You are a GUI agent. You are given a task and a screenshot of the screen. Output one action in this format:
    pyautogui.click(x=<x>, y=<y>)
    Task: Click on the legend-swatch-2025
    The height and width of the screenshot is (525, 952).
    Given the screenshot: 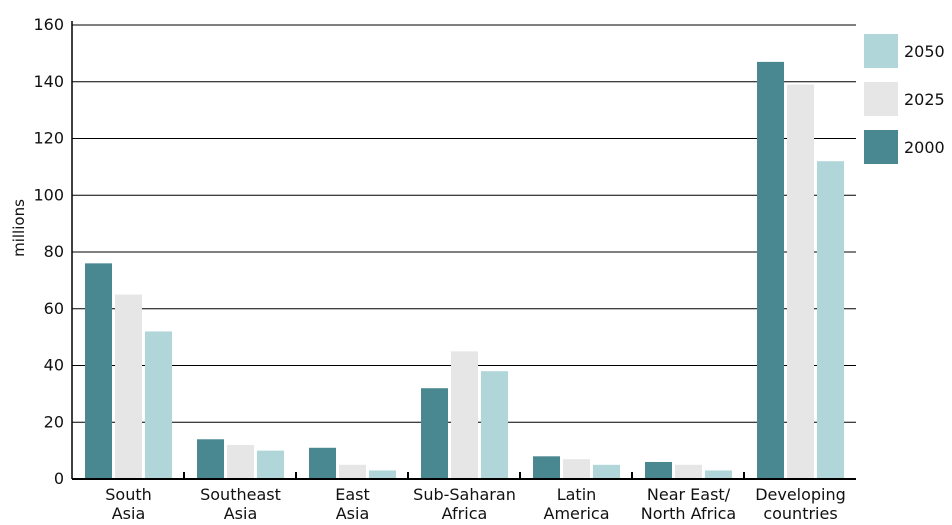 What is the action you would take?
    pyautogui.click(x=881, y=99)
    